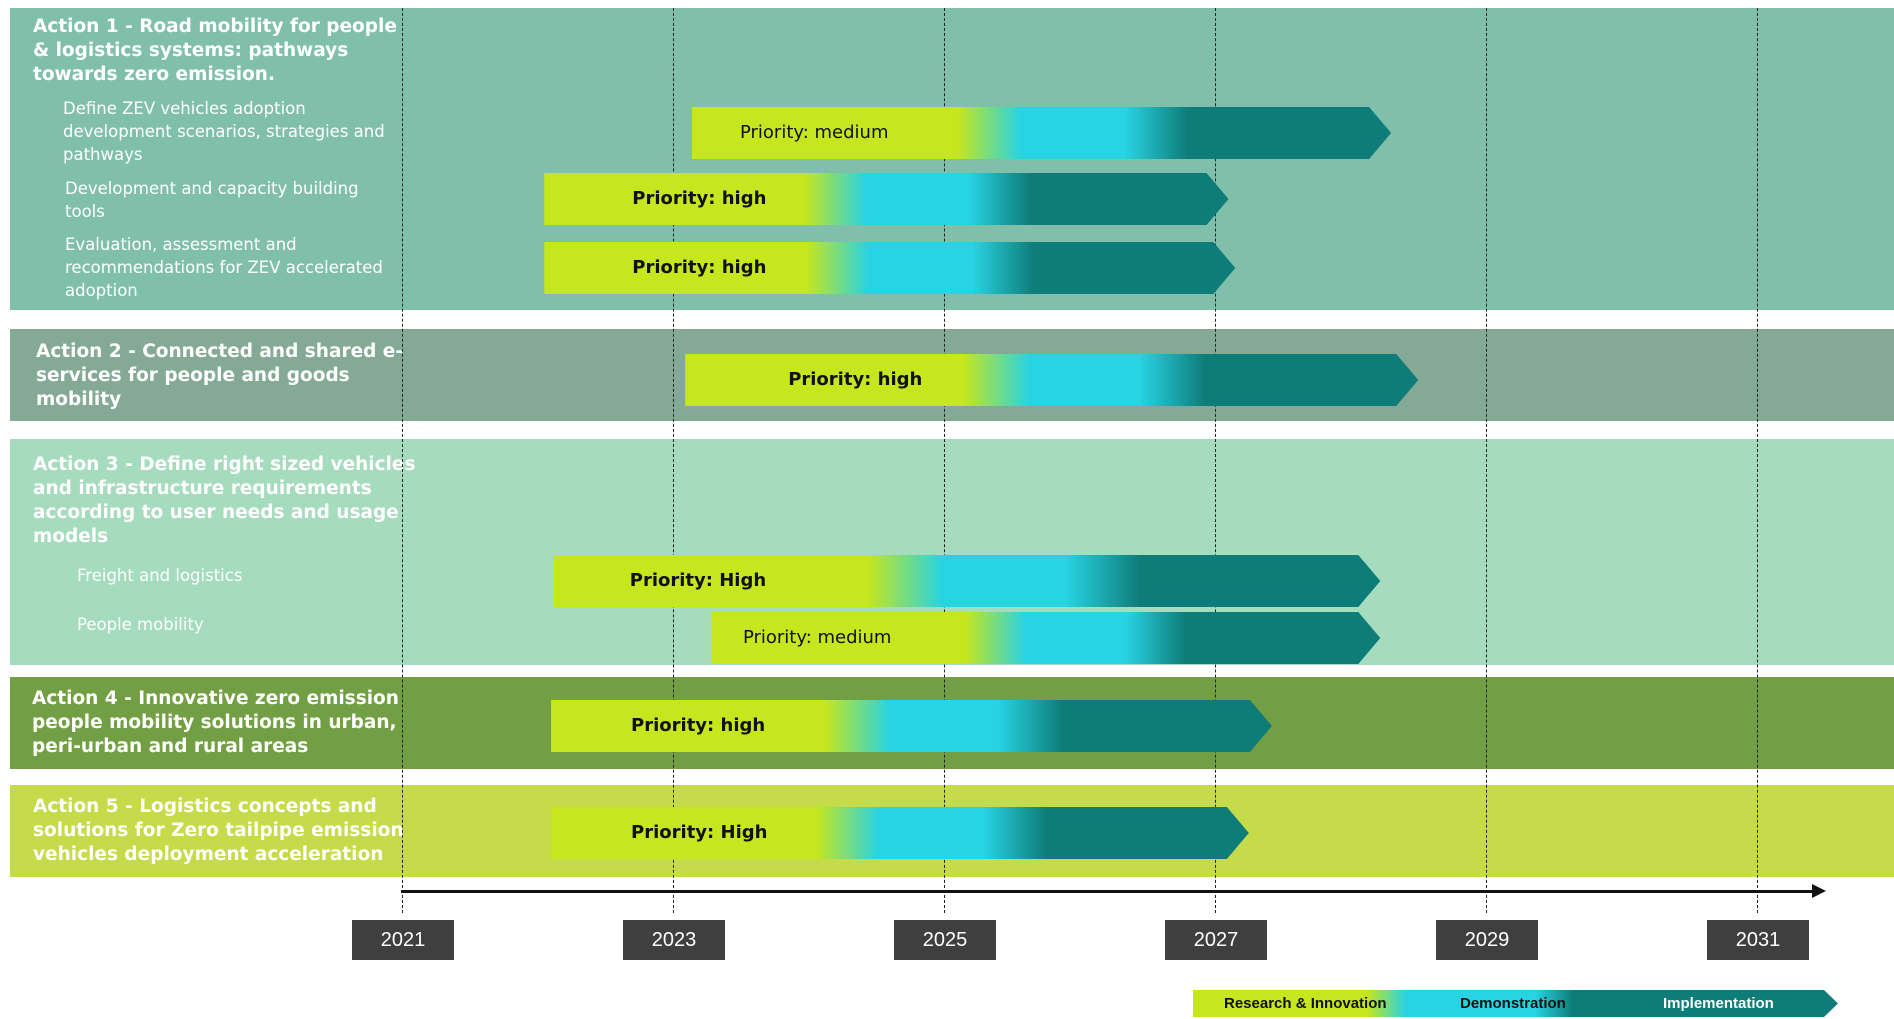 Image resolution: width=1894 pixels, height=1019 pixels. What do you see at coordinates (1051, 380) in the screenshot?
I see `bar-action-2: Priority: high` at bounding box center [1051, 380].